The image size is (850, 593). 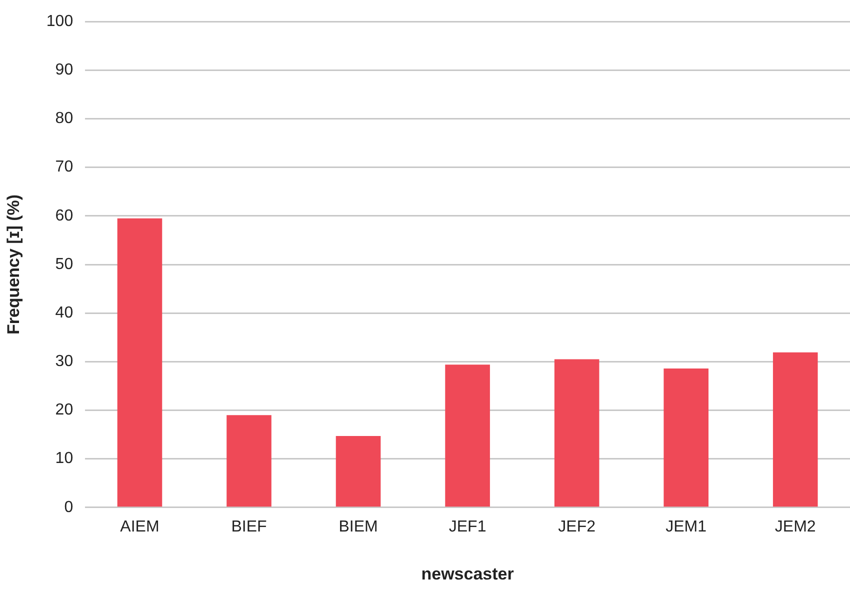 What do you see at coordinates (64, 410) in the screenshot?
I see `y-tick-label: 20` at bounding box center [64, 410].